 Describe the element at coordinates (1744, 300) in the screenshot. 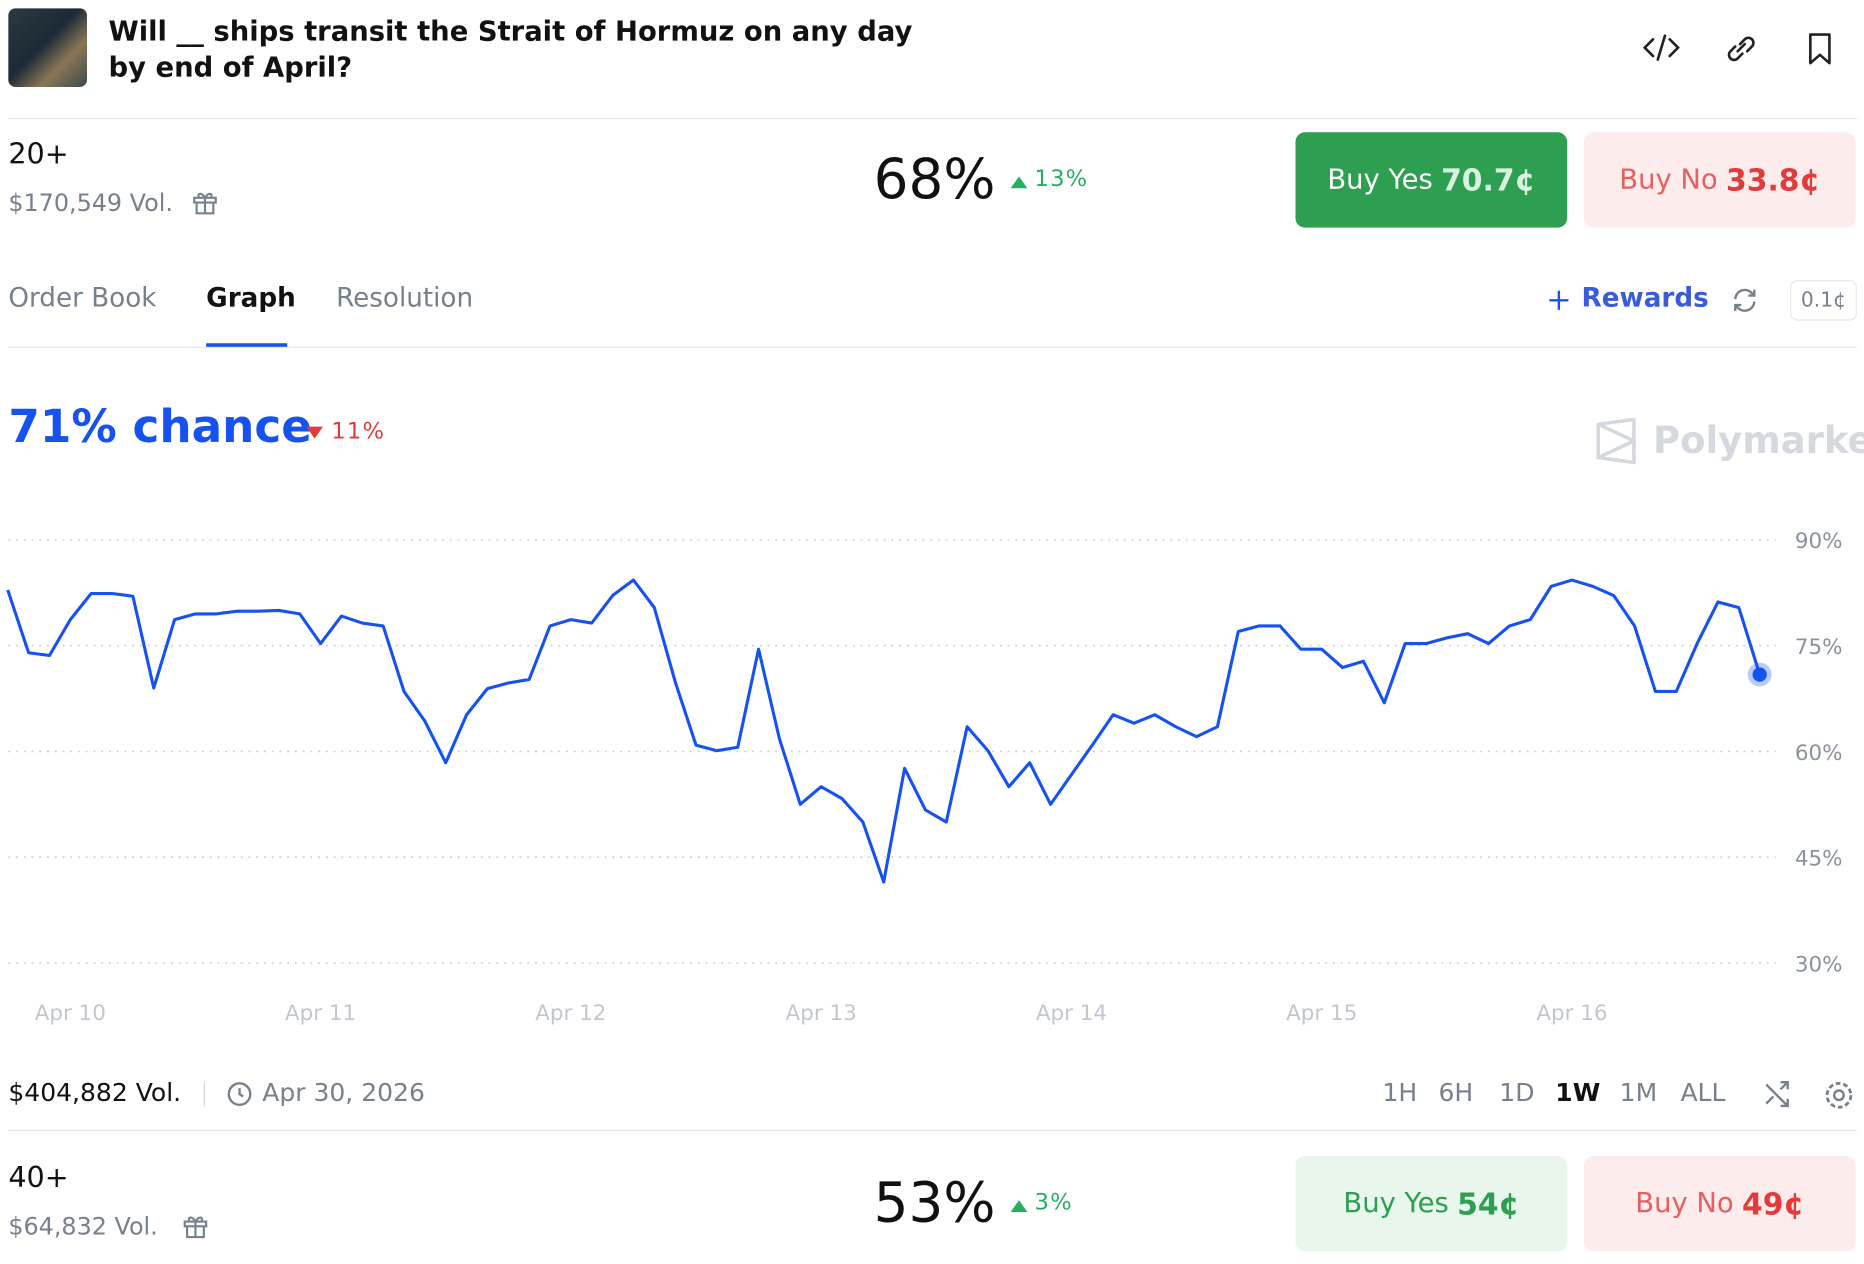

I see `refresh-icon` at that location.